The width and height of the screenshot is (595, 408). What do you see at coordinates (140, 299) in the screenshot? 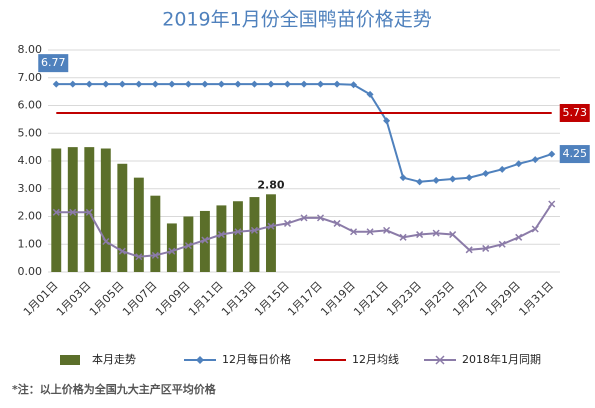
I see `x-tick-label: 1月07日` at bounding box center [140, 299].